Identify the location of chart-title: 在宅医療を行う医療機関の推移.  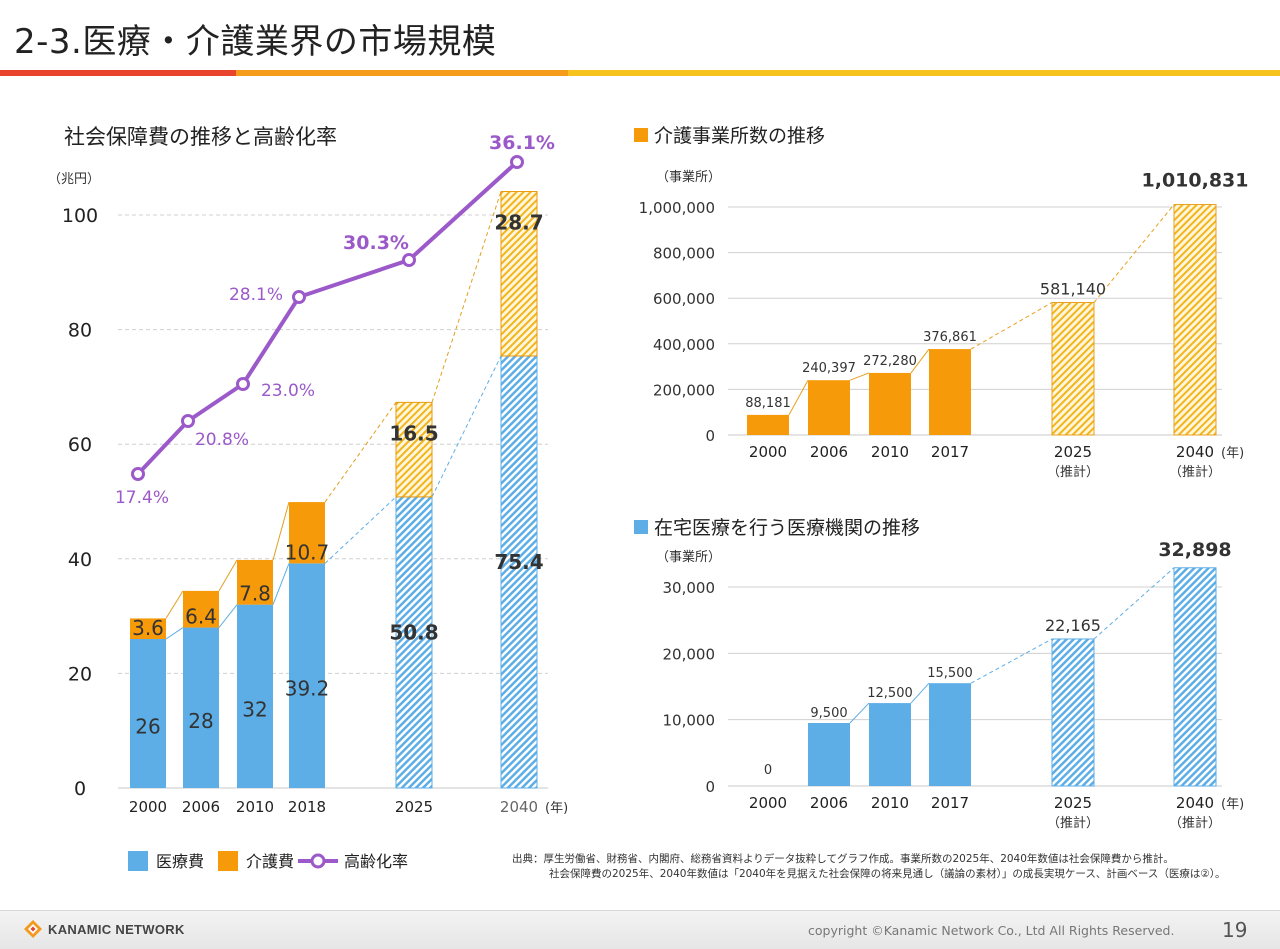
(787, 528).